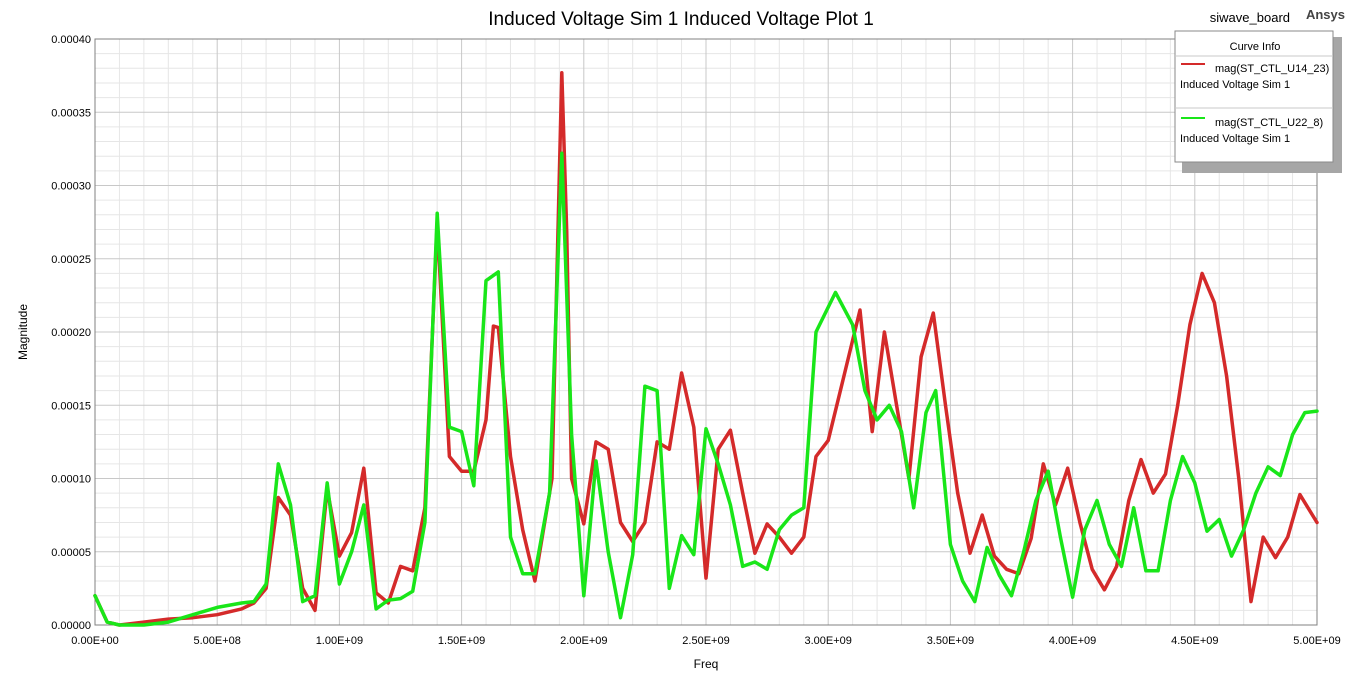 This screenshot has height=678, width=1356. I want to click on y-tick-label: 0.00000, so click(71, 626).